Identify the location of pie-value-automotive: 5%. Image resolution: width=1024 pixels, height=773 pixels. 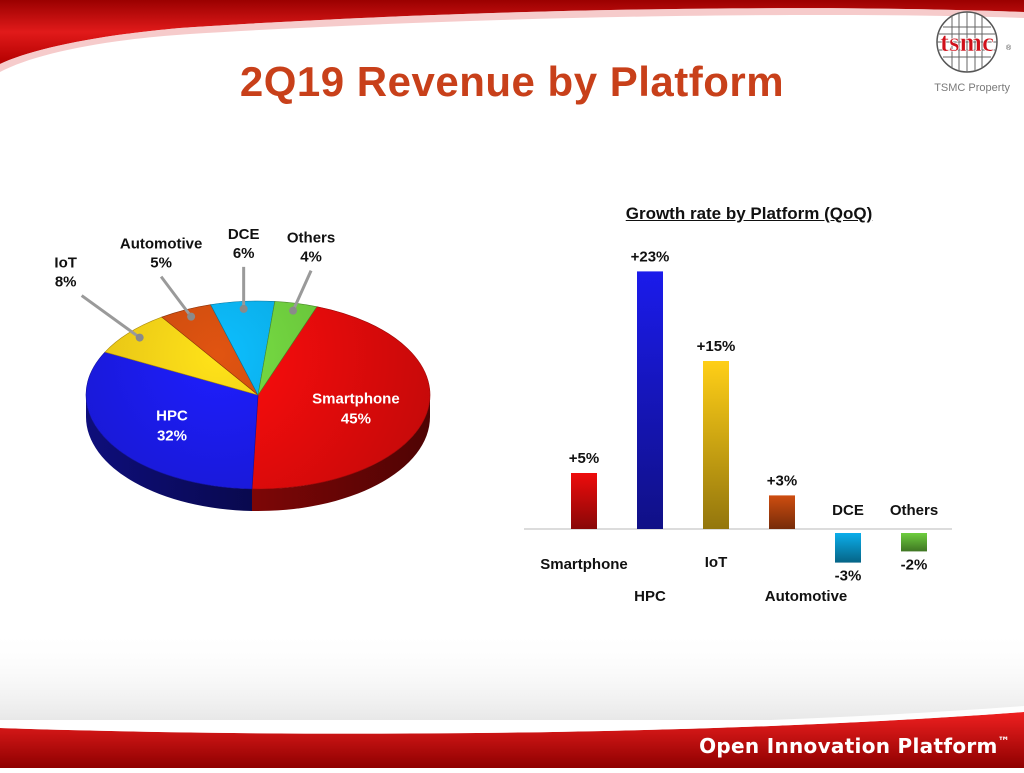
(161, 263).